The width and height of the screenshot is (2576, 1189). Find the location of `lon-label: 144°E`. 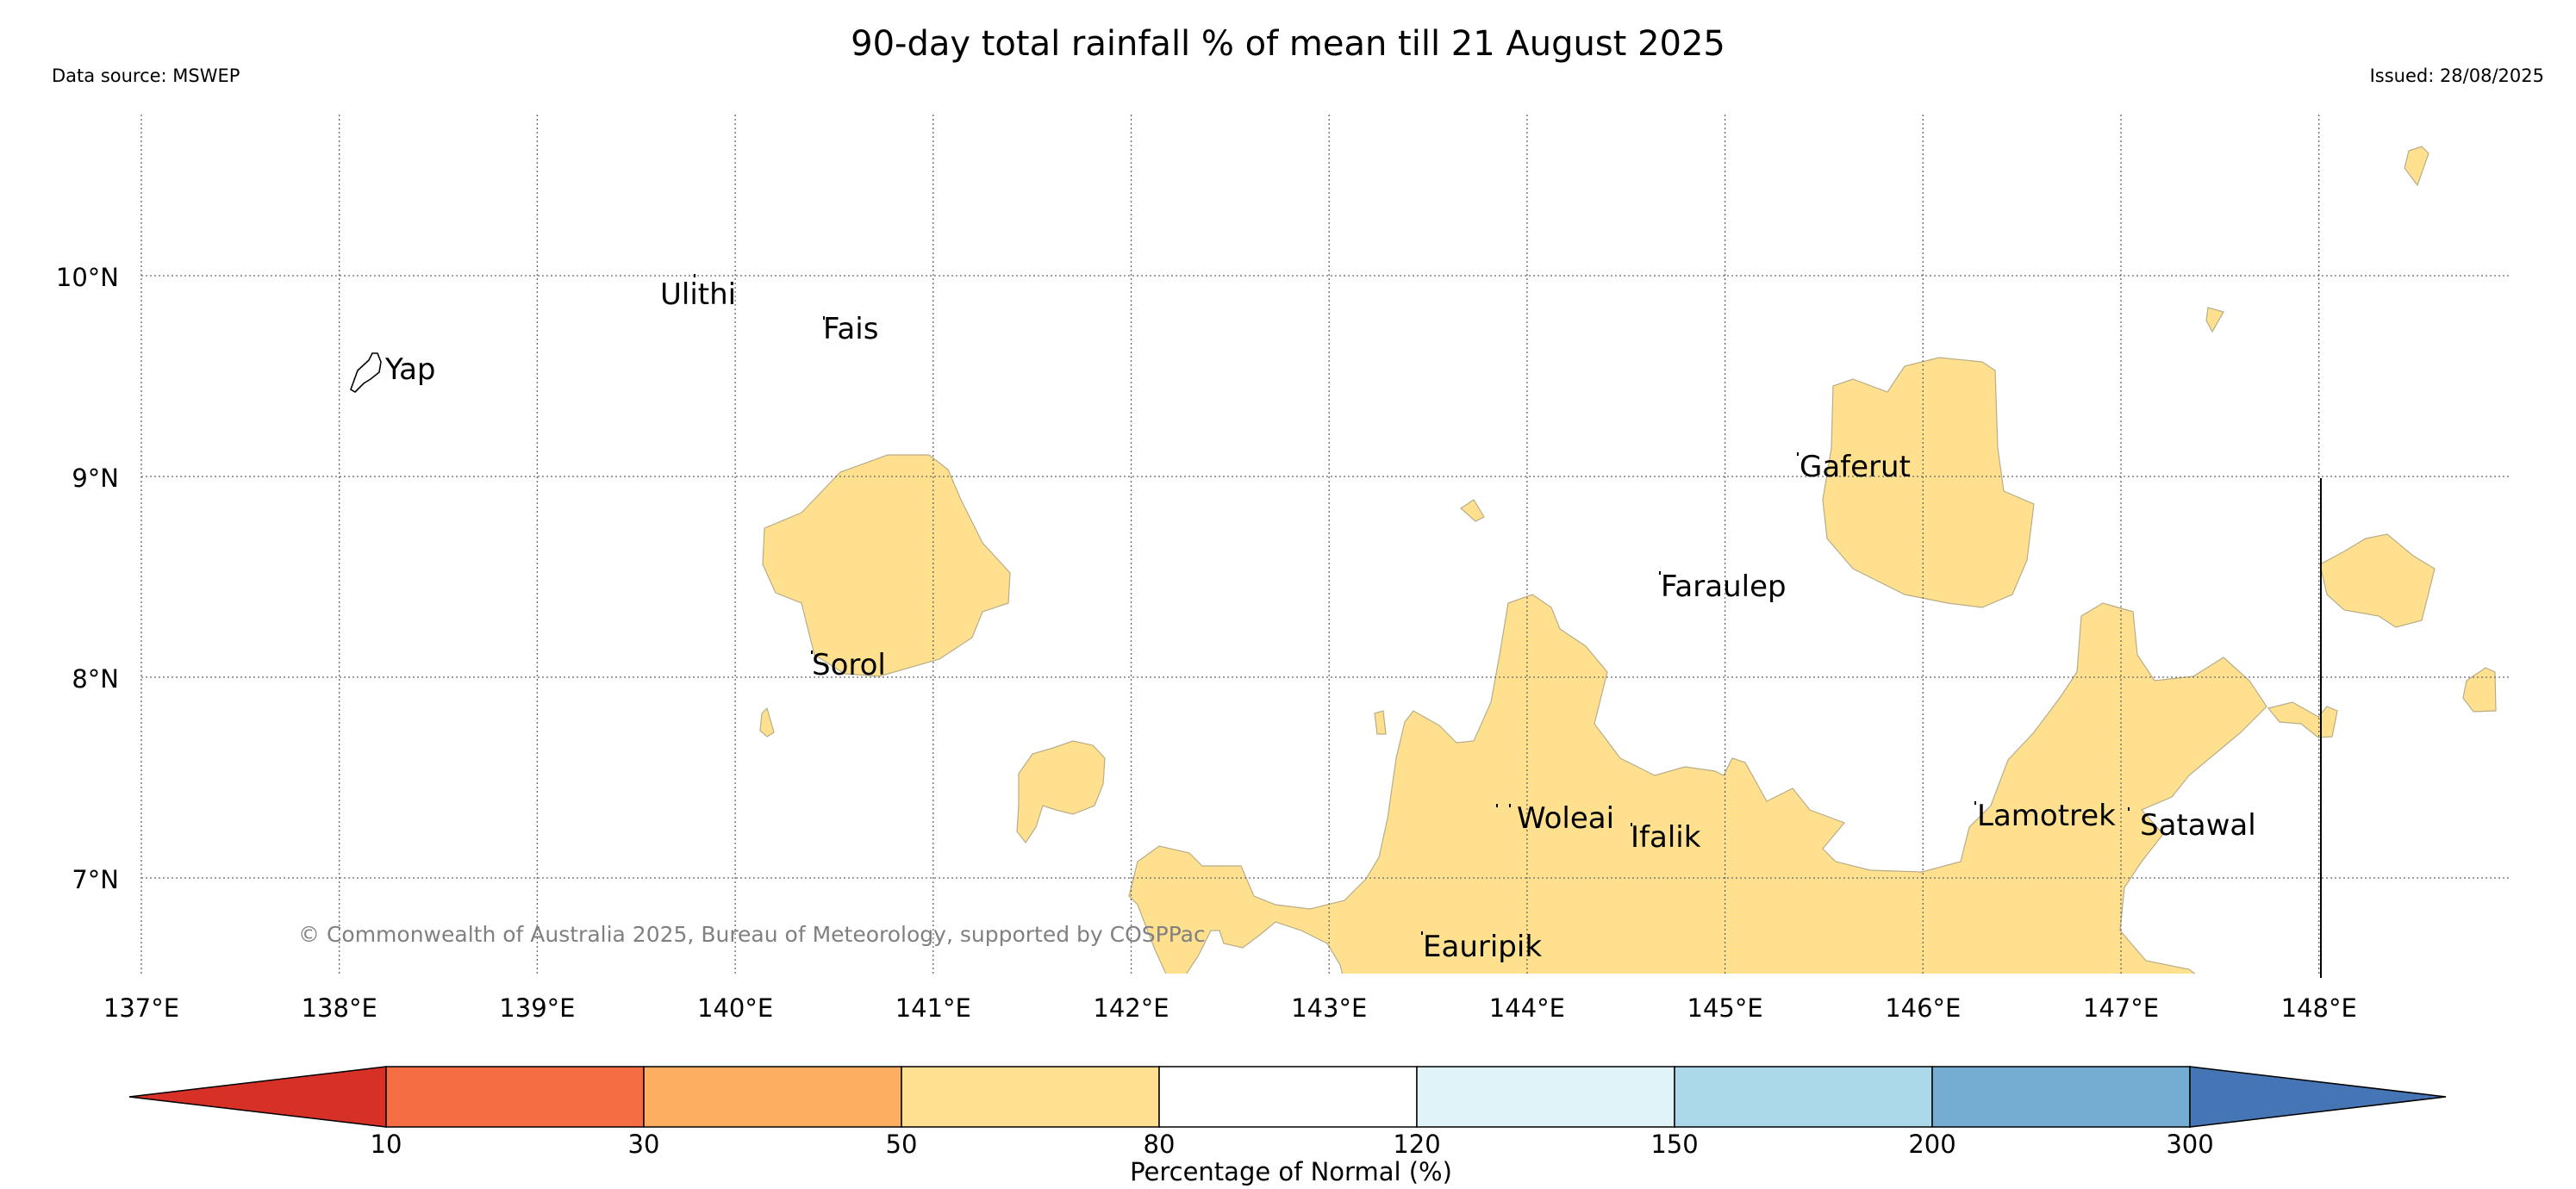

lon-label: 144°E is located at coordinates (1527, 1008).